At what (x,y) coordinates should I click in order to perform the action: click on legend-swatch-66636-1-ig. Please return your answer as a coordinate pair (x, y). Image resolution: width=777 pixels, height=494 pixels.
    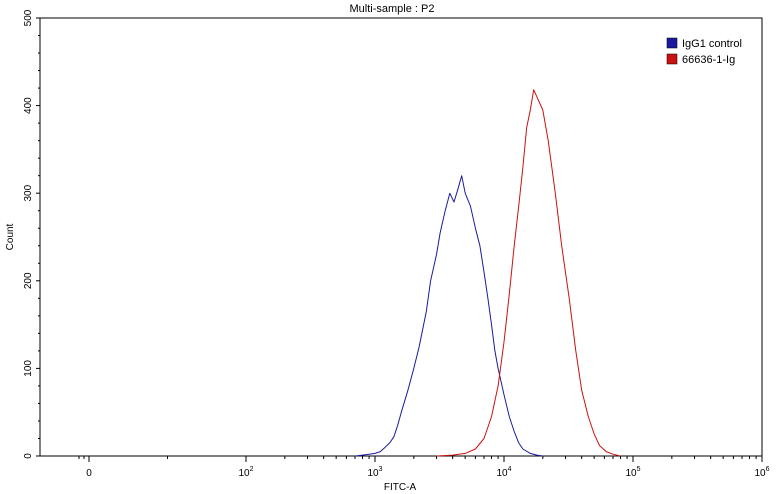
    Looking at the image, I should click on (672, 59).